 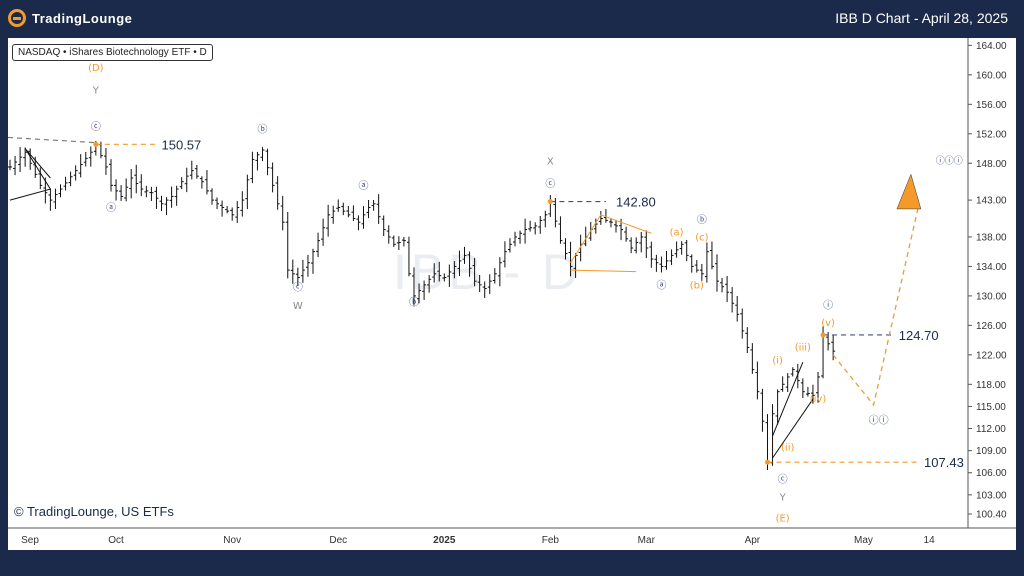 I want to click on wave-label: (v), so click(x=828, y=323).